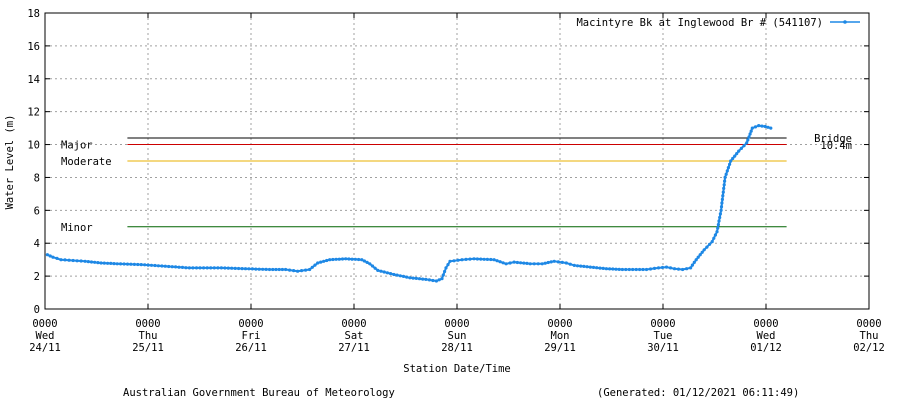 This screenshot has height=403, width=900. What do you see at coordinates (33, 80) in the screenshot?
I see `y-tick-label: 14` at bounding box center [33, 80].